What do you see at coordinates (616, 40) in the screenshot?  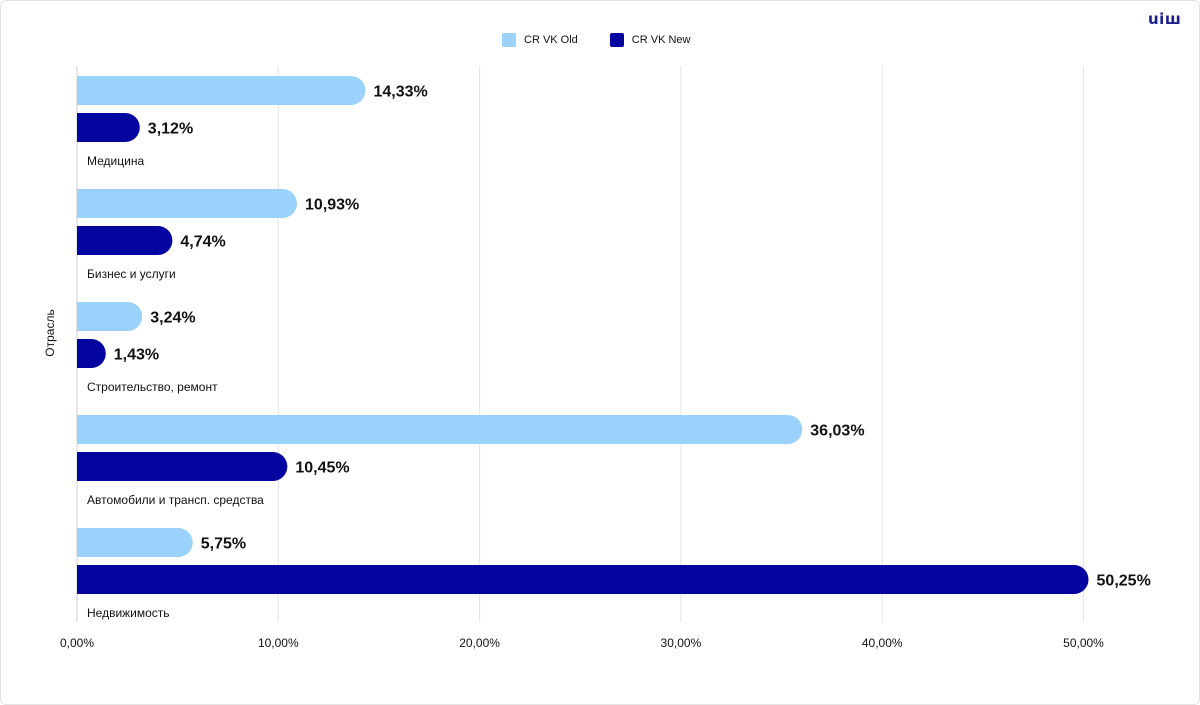 I see `legend-swatch-new` at bounding box center [616, 40].